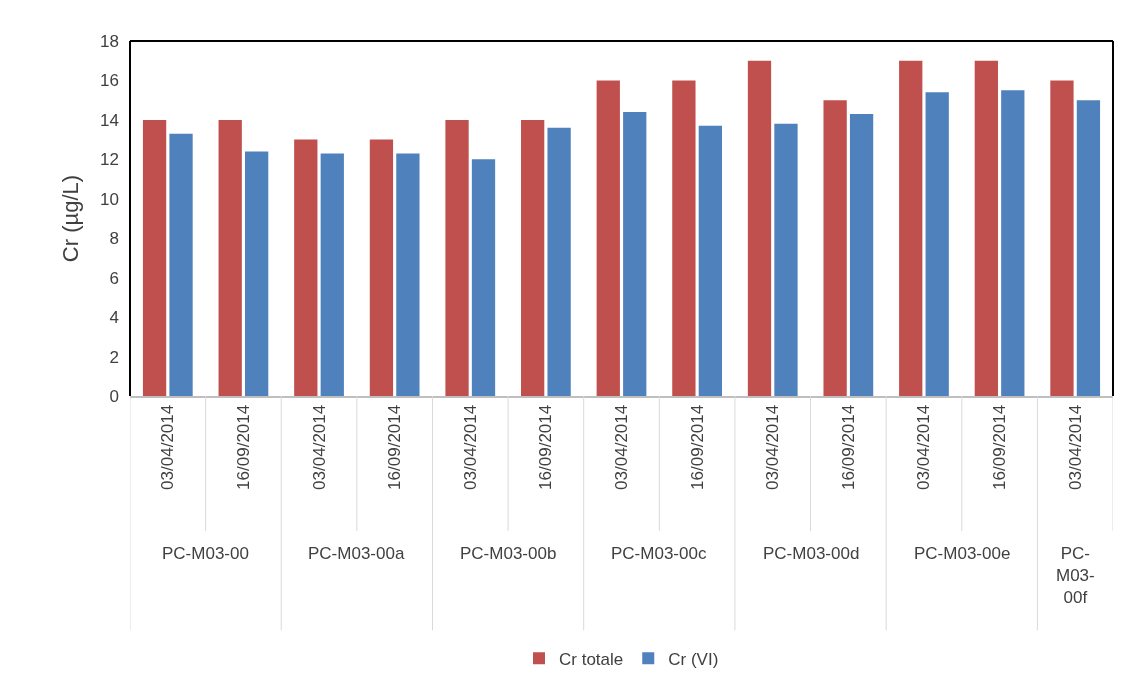 This screenshot has width=1136, height=697. What do you see at coordinates (109, 41) in the screenshot?
I see `y-tick-label: 18` at bounding box center [109, 41].